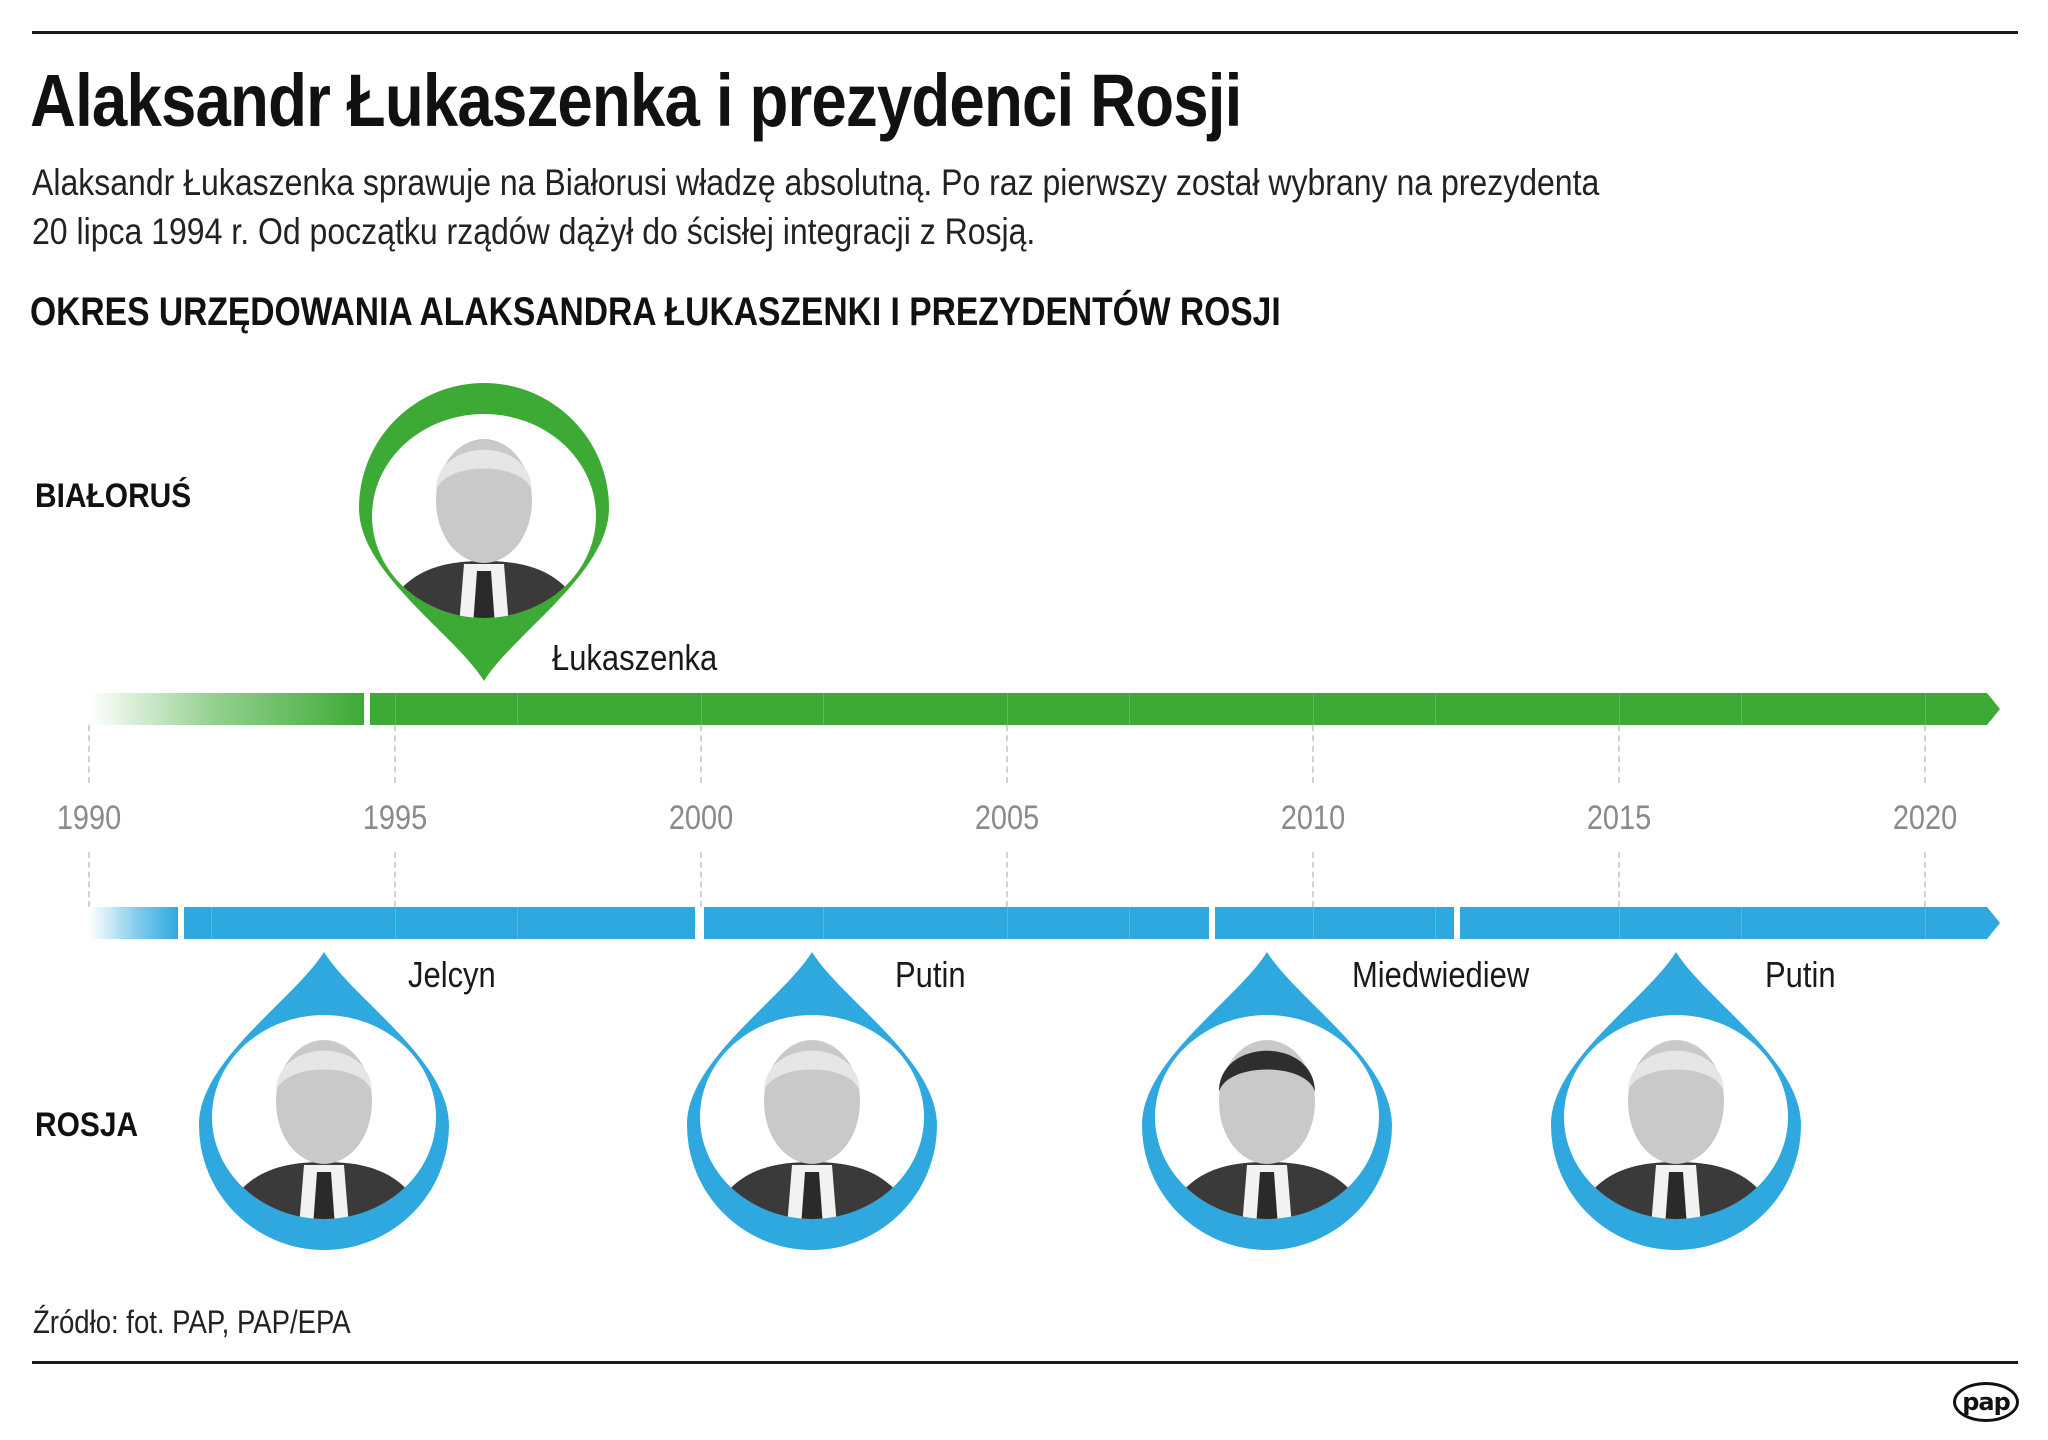  Describe the element at coordinates (87, 1125) in the screenshot. I see `row-label-russia: ROSJA` at that location.